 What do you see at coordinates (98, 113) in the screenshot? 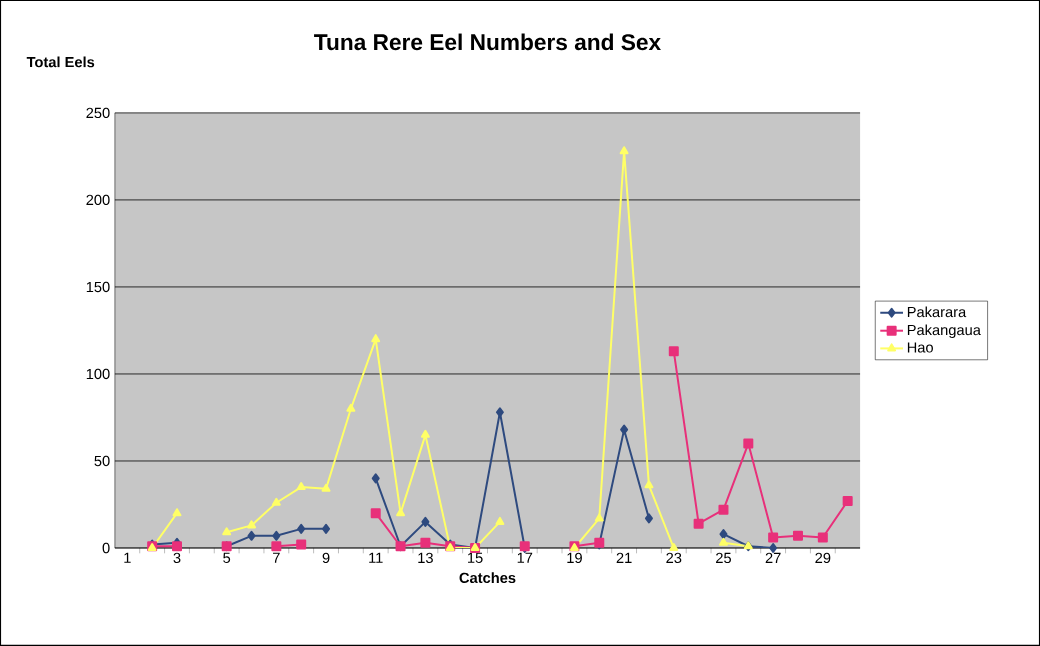
I see `y-tick-label: 250` at bounding box center [98, 113].